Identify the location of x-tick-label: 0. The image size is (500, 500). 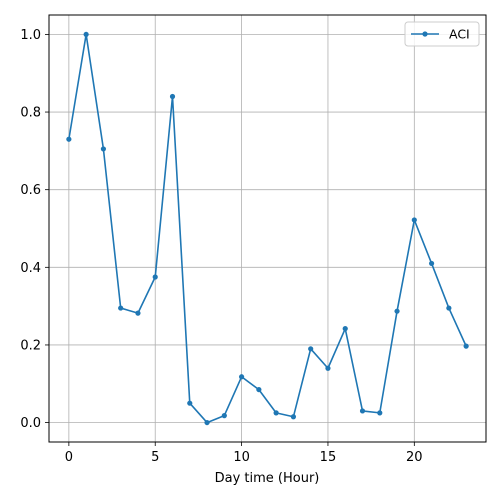
(69, 457).